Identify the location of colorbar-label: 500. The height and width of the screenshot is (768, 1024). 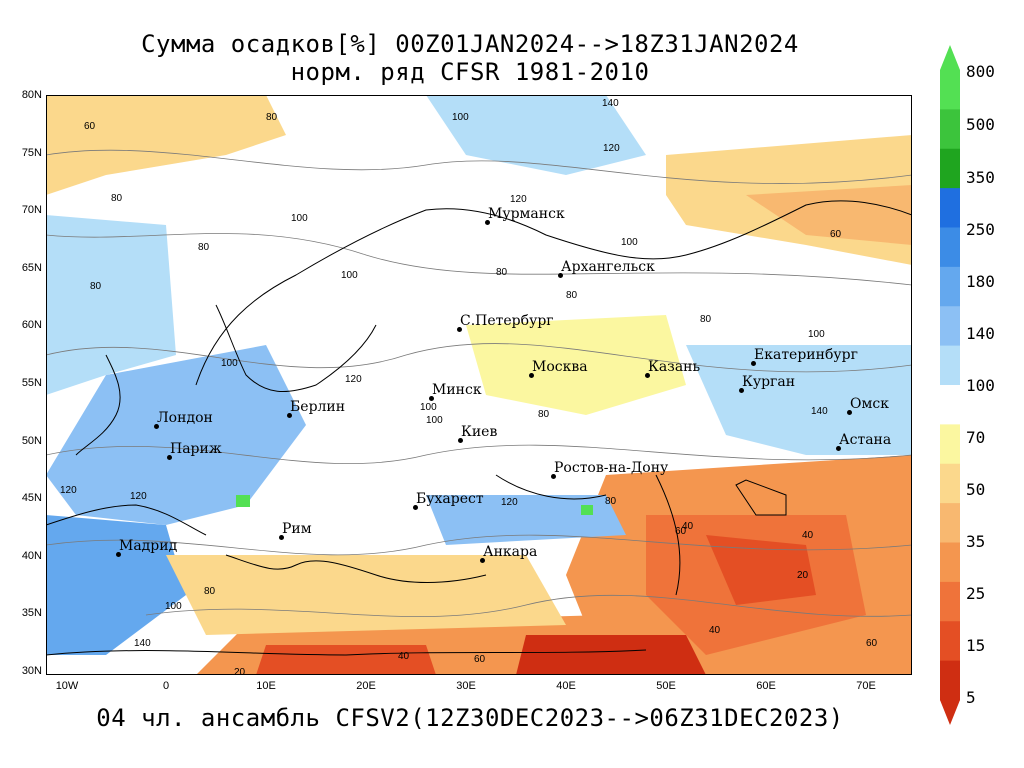
(980, 124).